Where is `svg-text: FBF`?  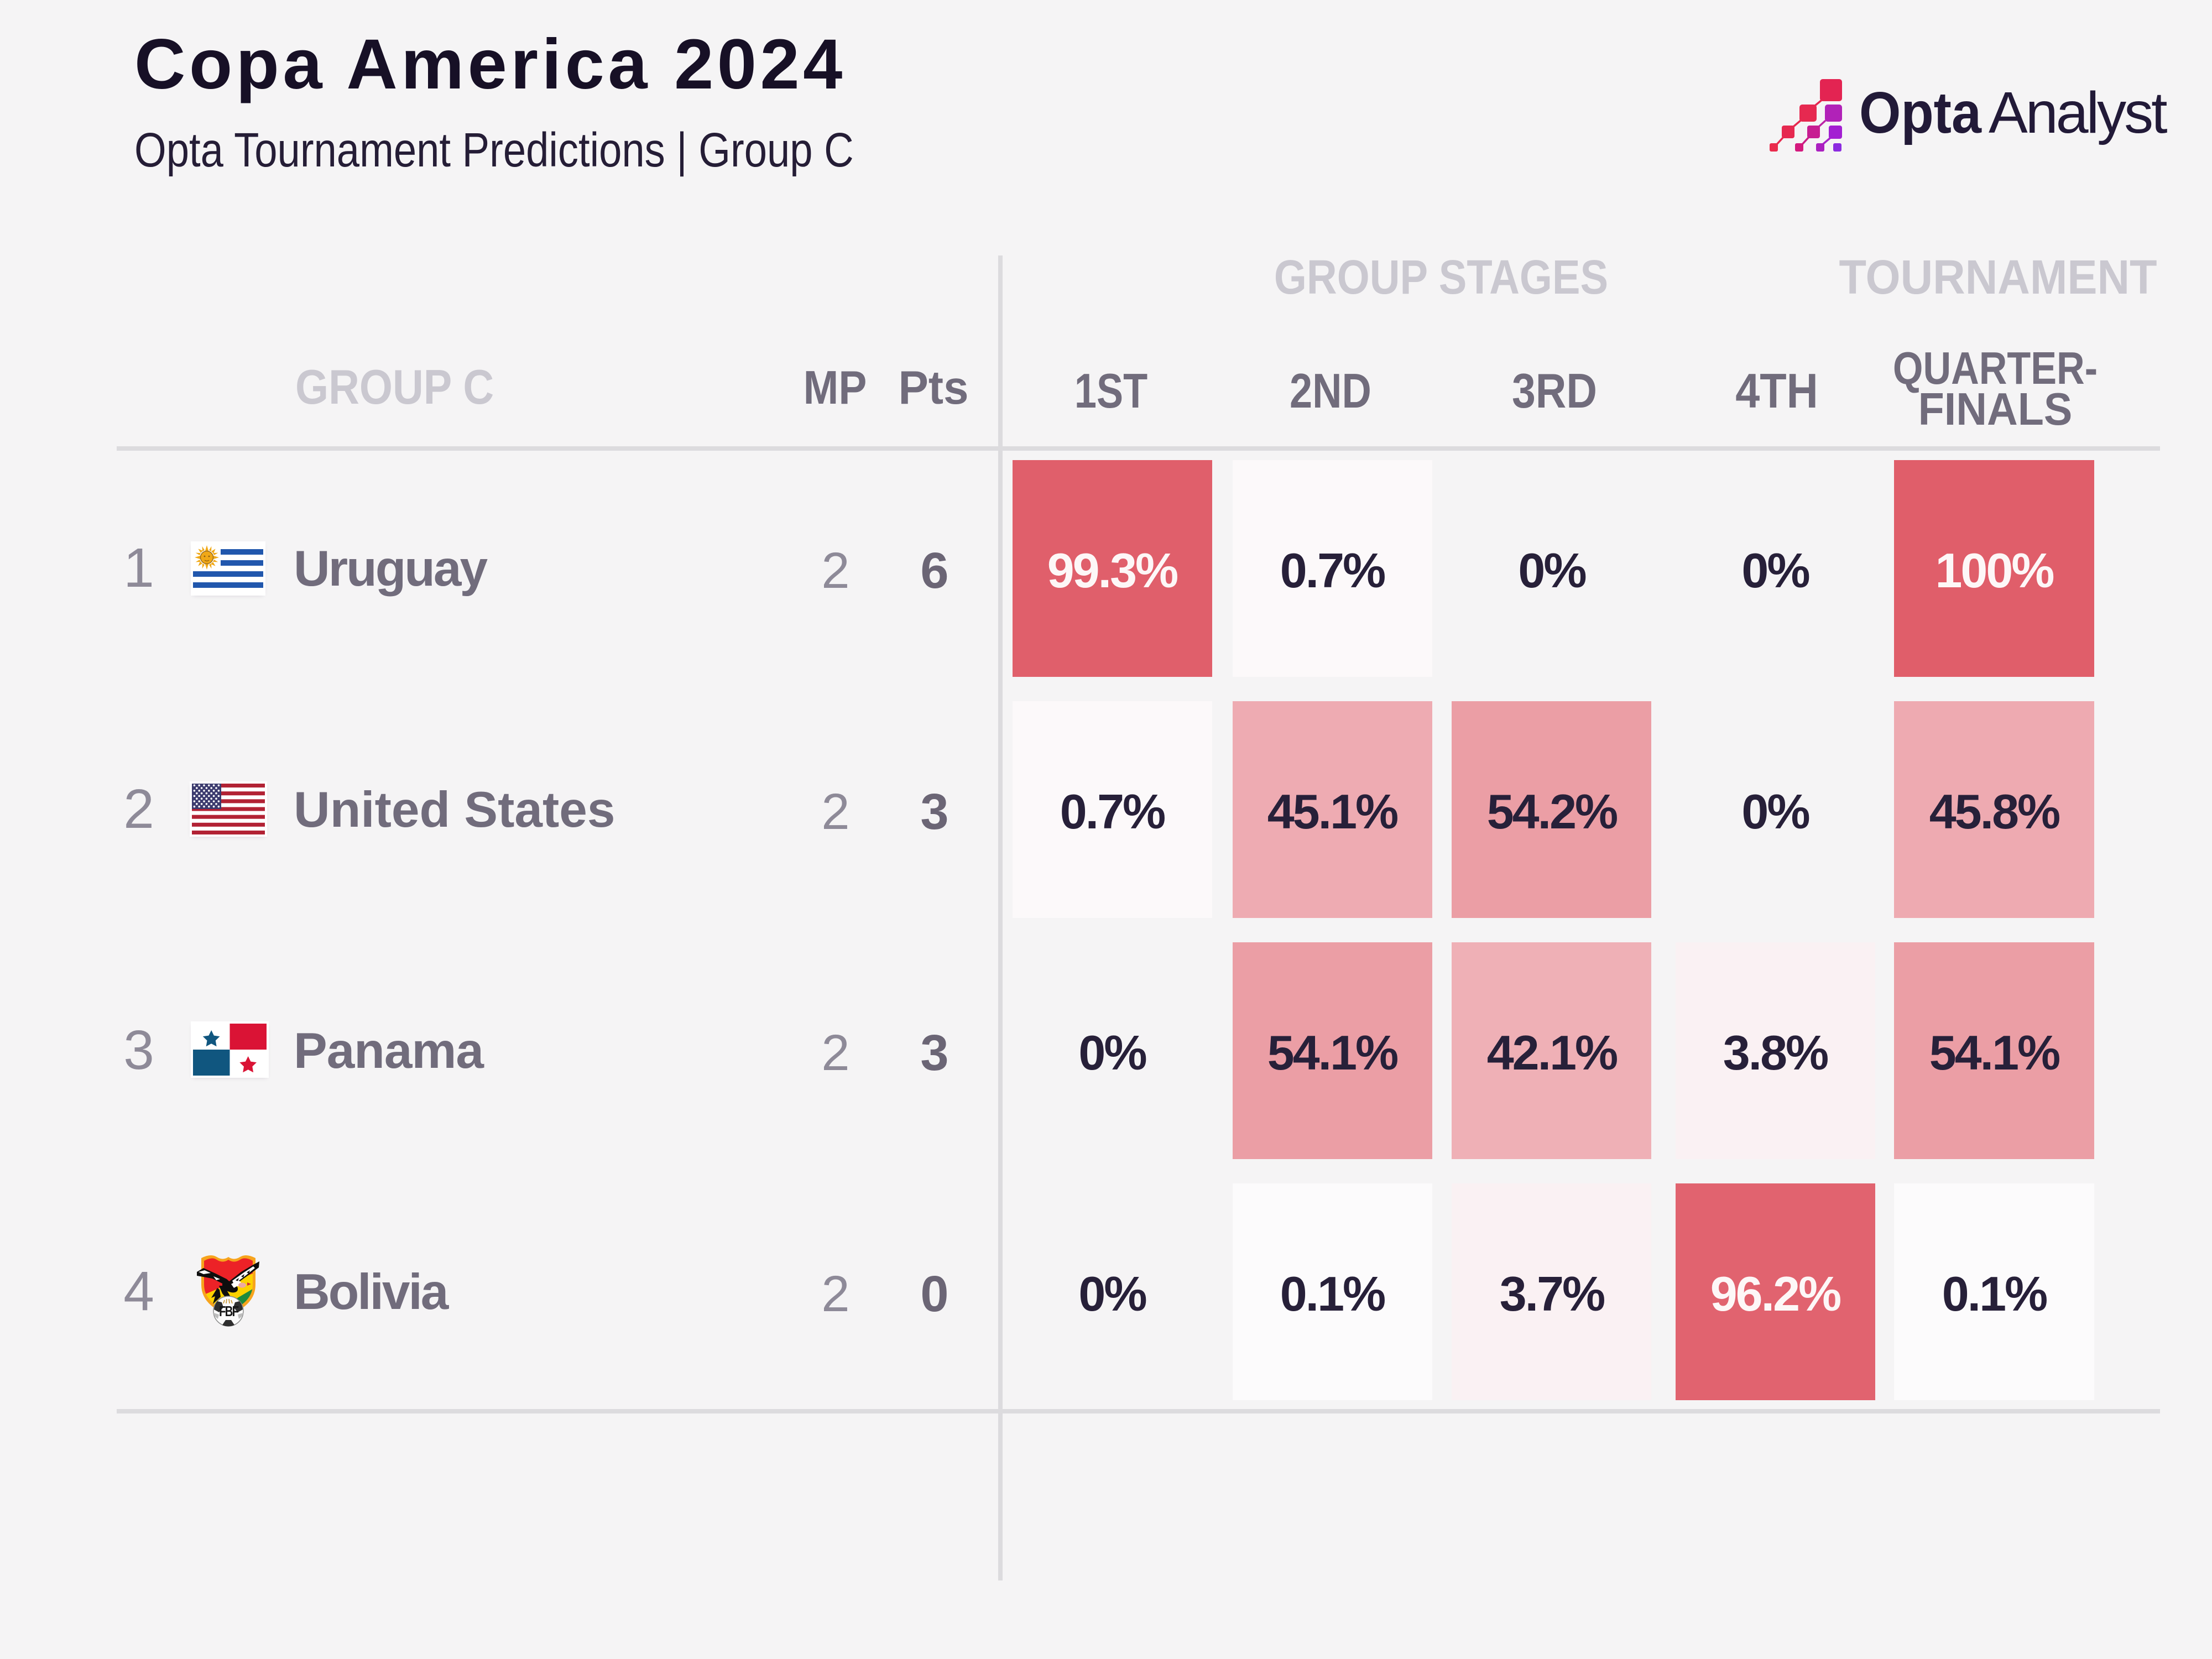 svg-text: FBF is located at coordinates (229, 1311).